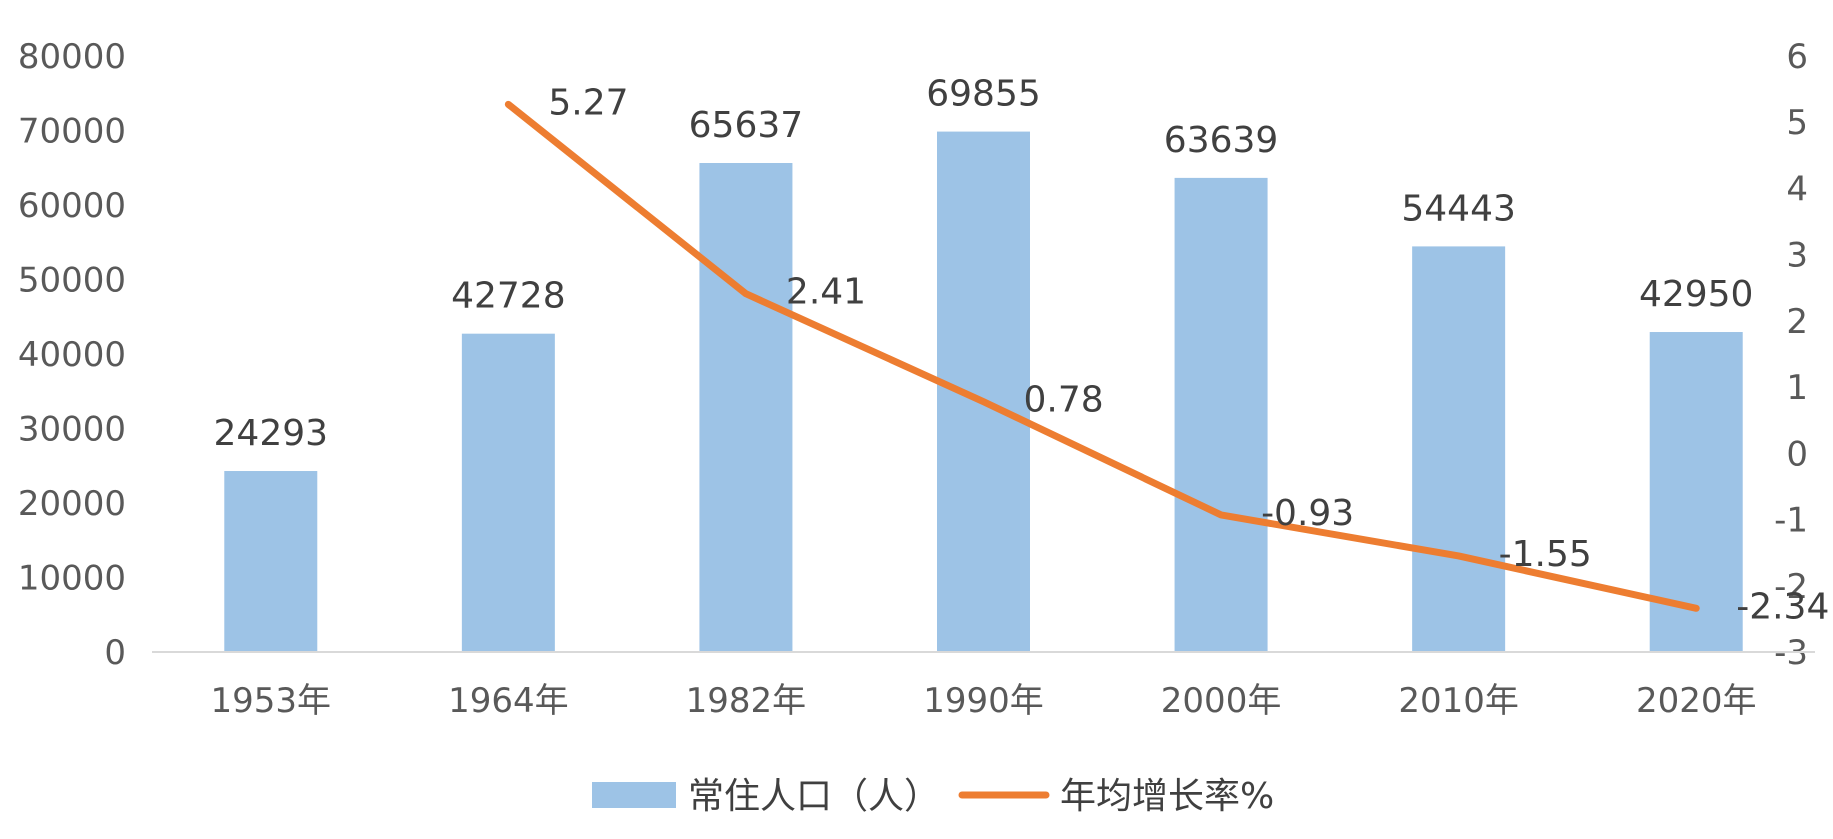  What do you see at coordinates (588, 102) in the screenshot?
I see `growth-rate-data-label: 5.27` at bounding box center [588, 102].